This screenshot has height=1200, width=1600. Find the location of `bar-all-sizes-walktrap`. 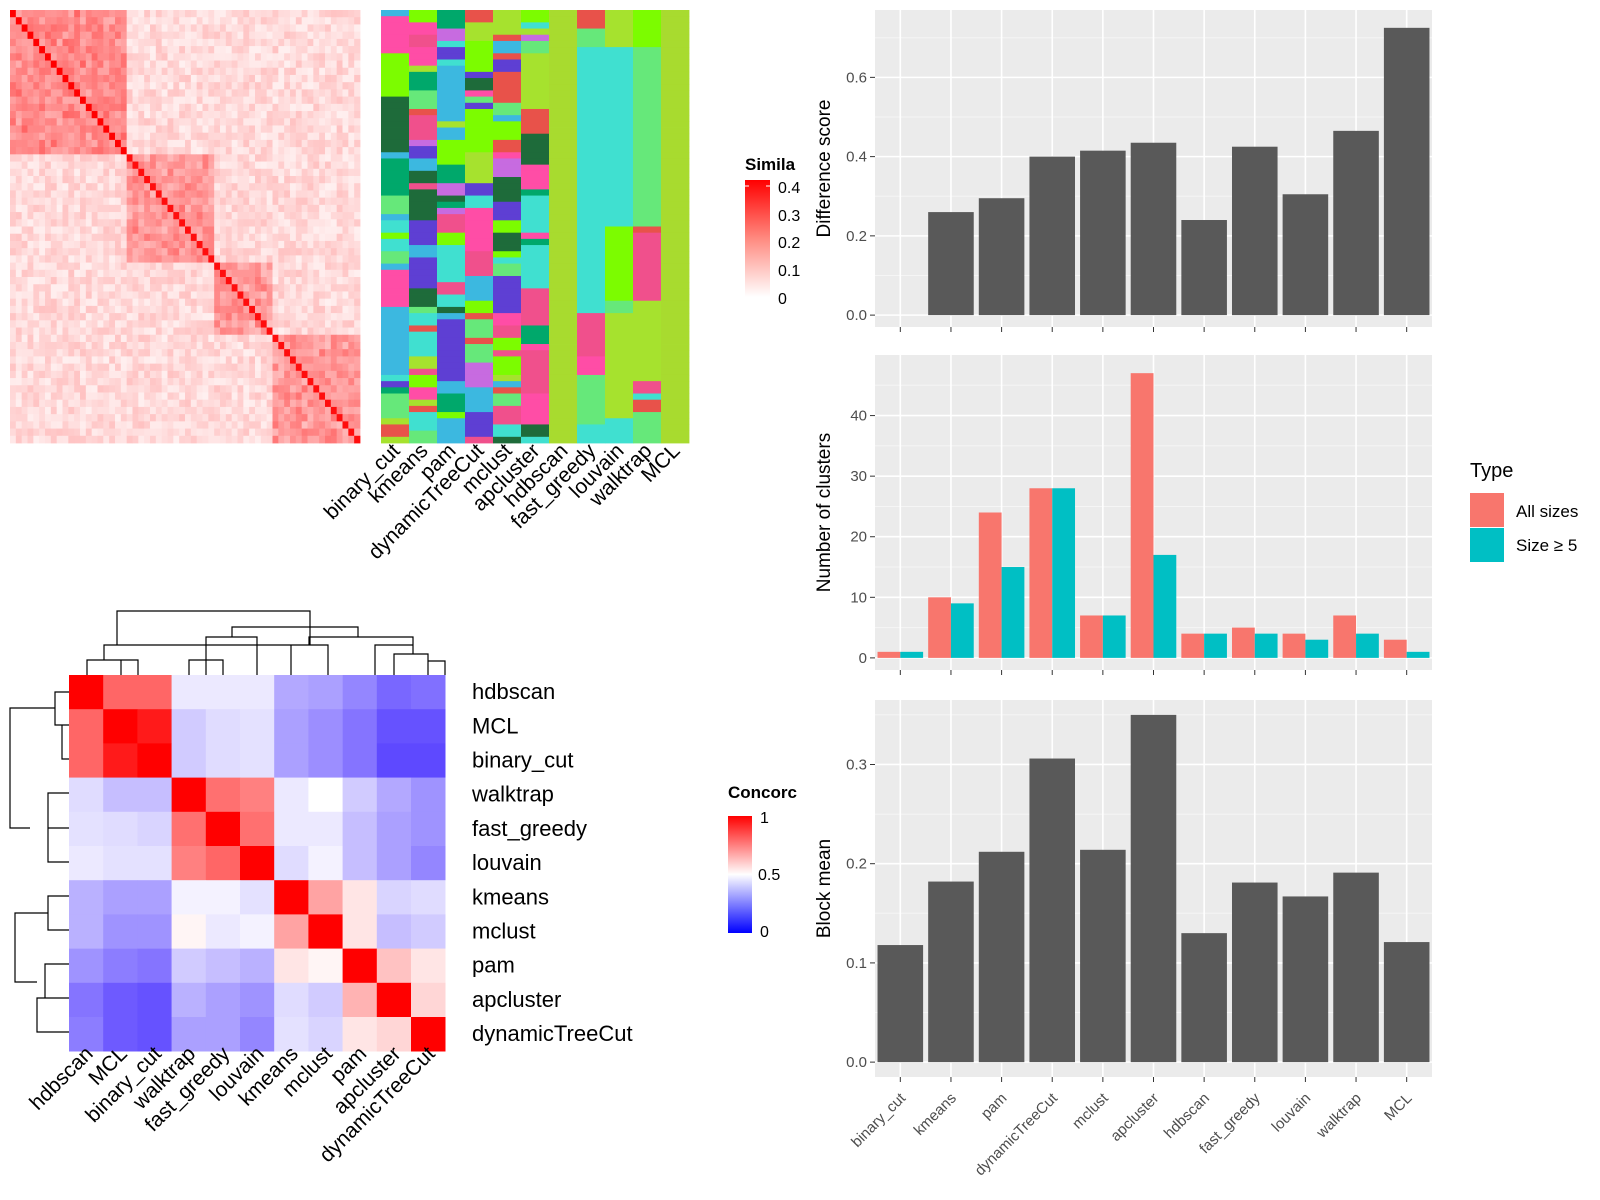

bar-all-sizes-walktrap is located at coordinates (1345, 636).